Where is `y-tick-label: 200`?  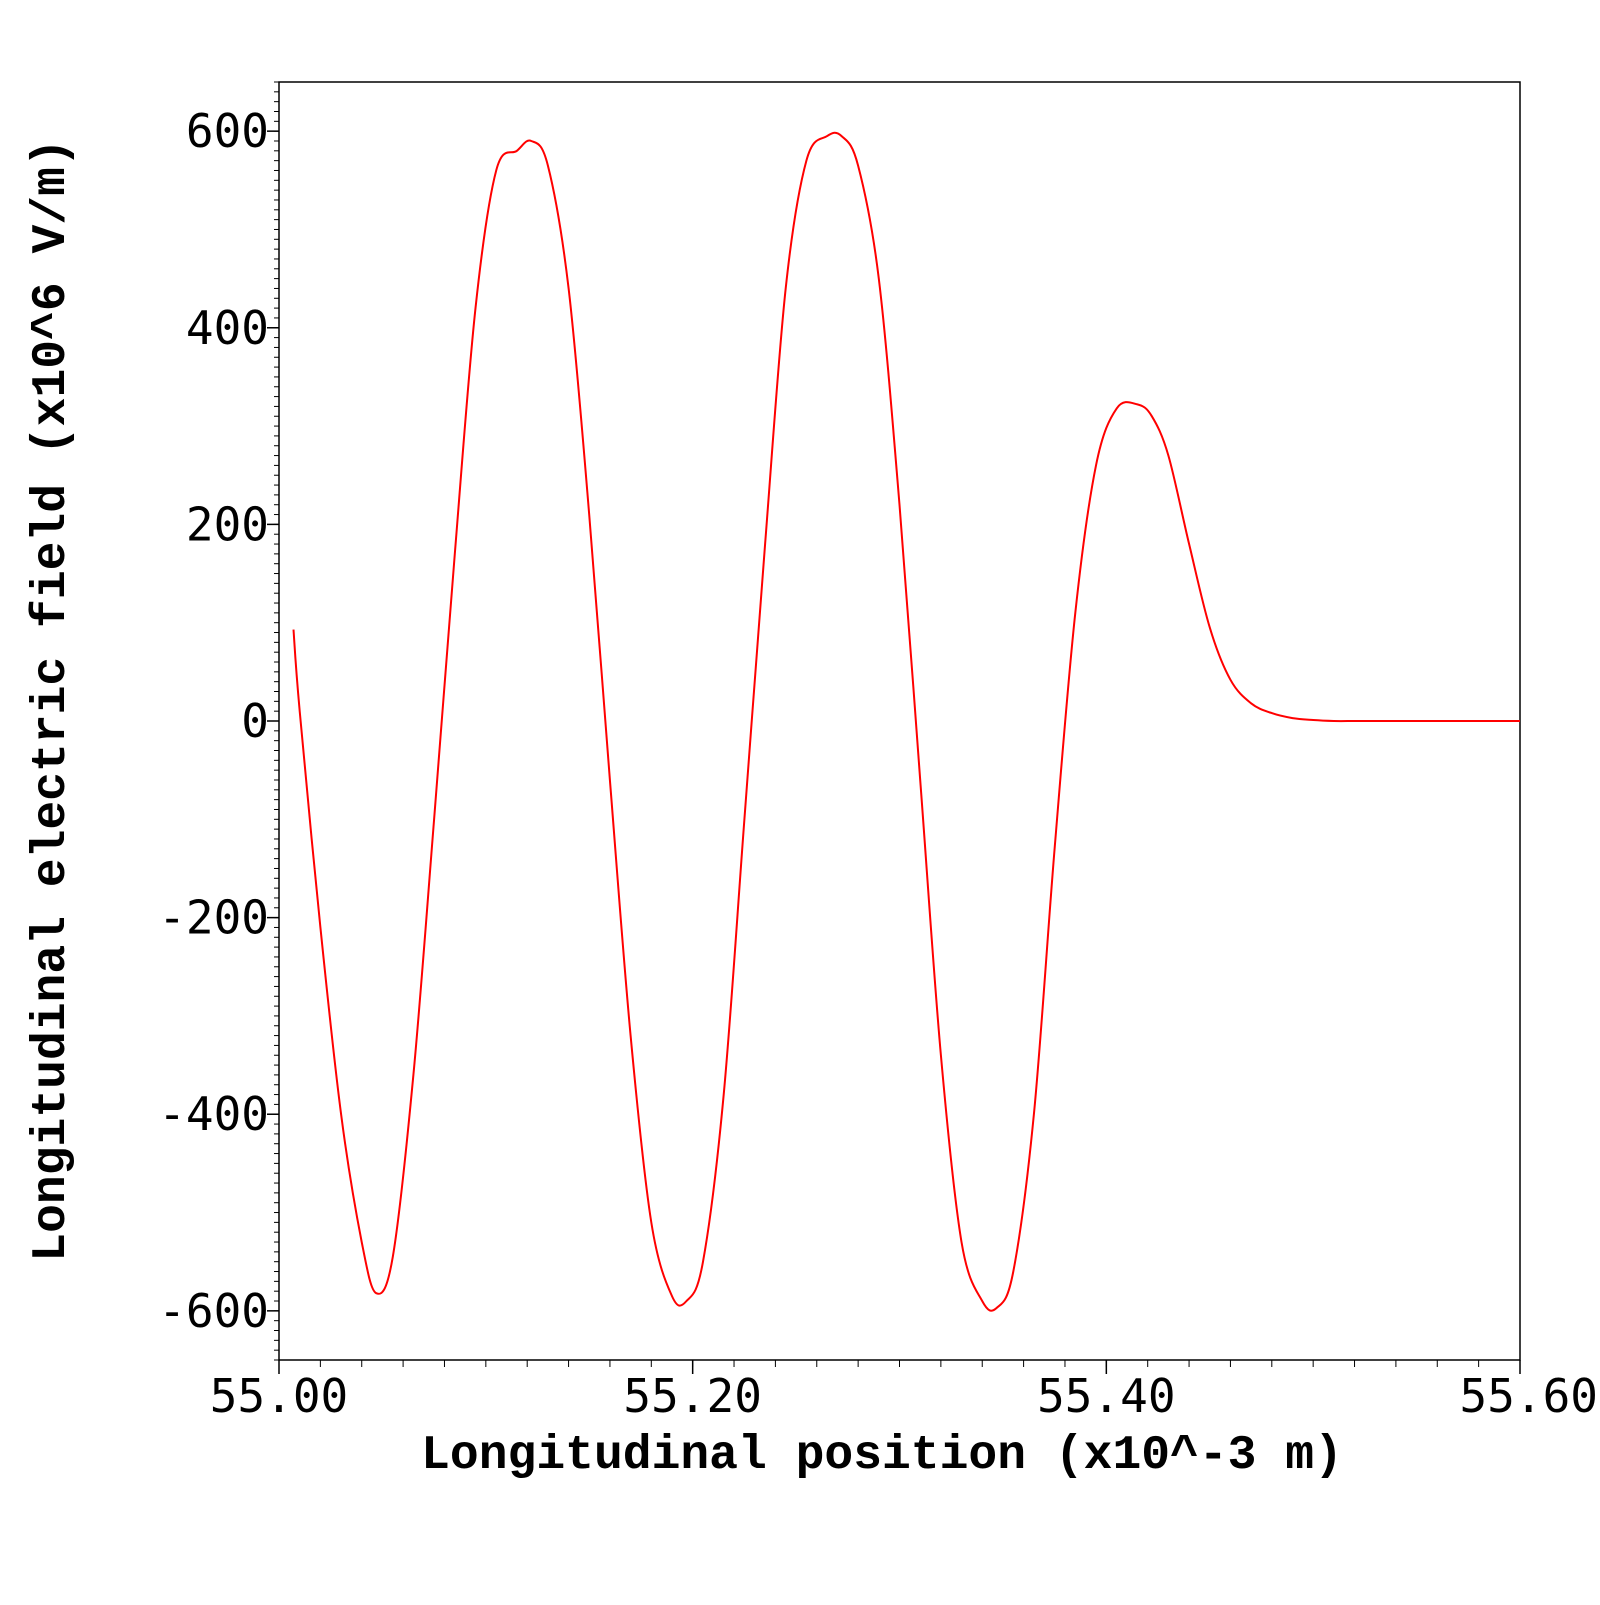 y-tick-label: 200 is located at coordinates (227, 524).